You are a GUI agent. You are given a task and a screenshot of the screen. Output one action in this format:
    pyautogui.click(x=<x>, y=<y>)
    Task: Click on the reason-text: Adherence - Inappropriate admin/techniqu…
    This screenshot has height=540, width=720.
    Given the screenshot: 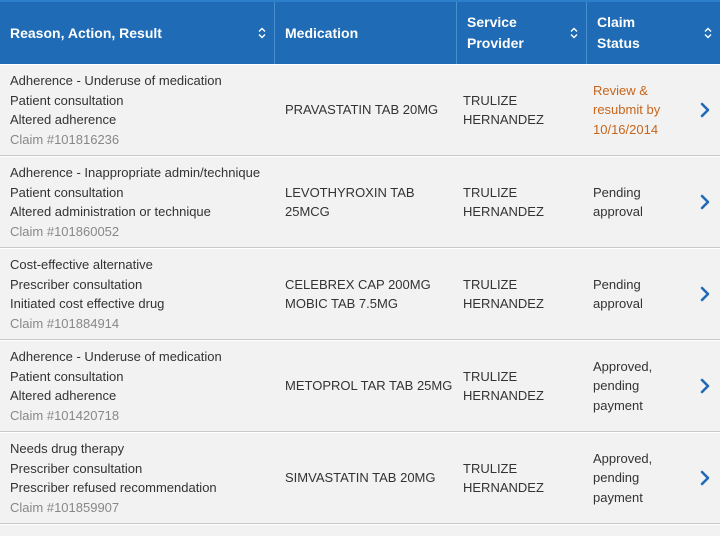 What is the action you would take?
    pyautogui.click(x=135, y=172)
    